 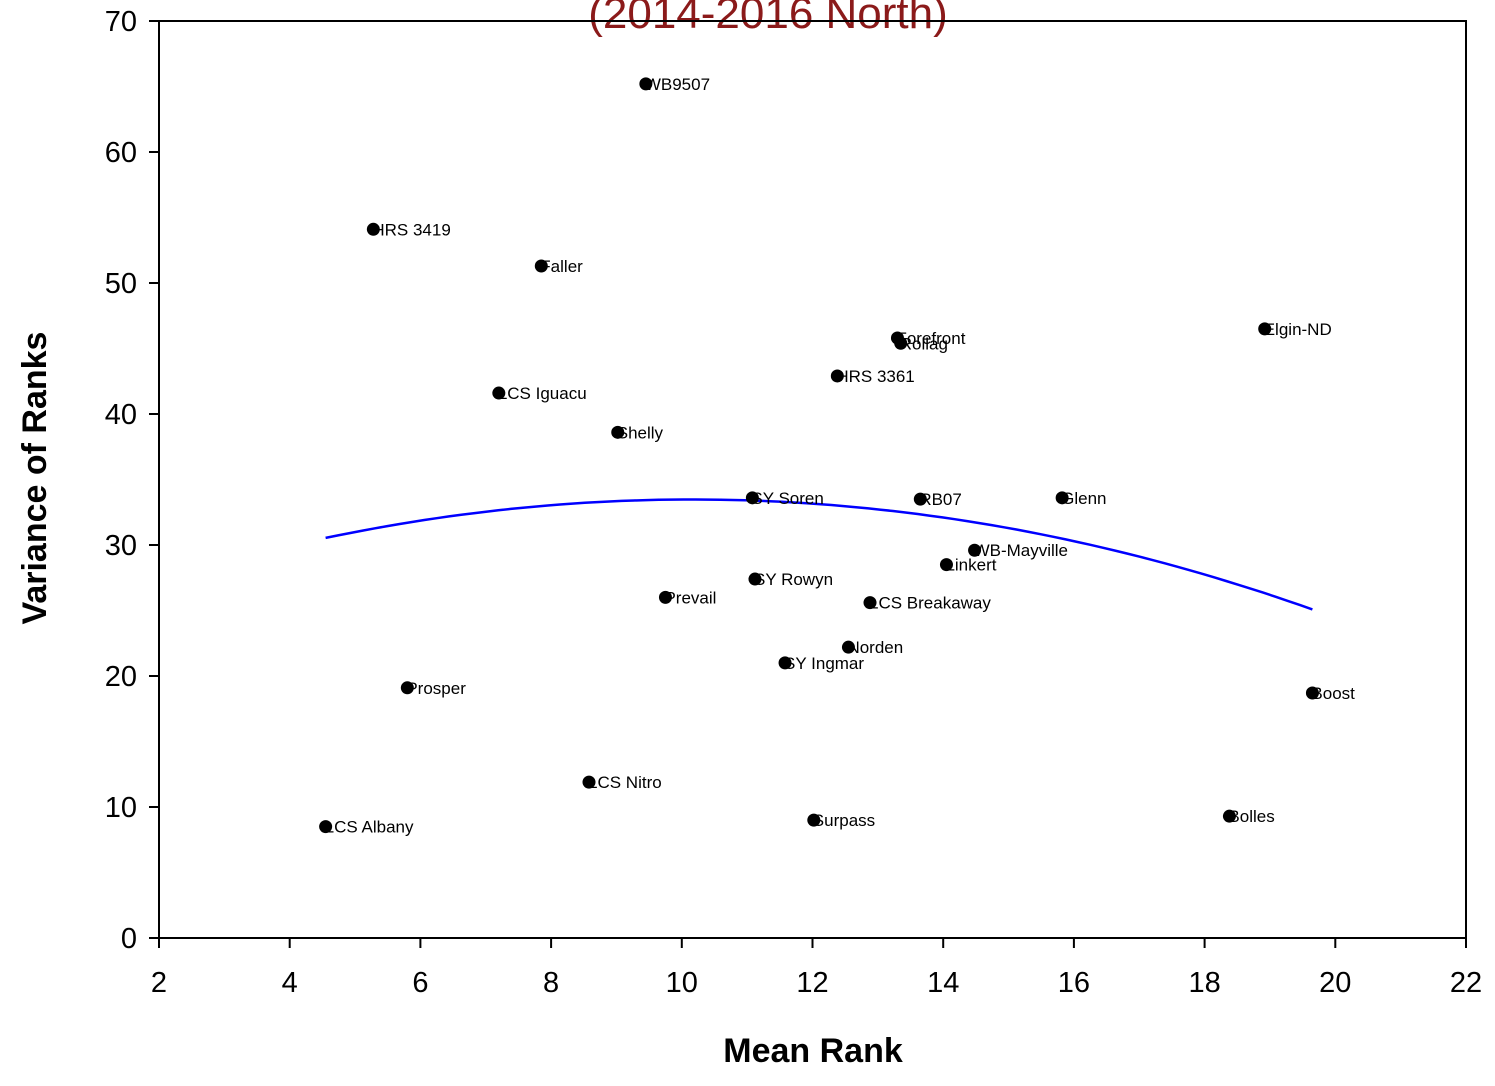 What do you see at coordinates (824, 663) in the screenshot?
I see `data-point-label: SY Ingmar` at bounding box center [824, 663].